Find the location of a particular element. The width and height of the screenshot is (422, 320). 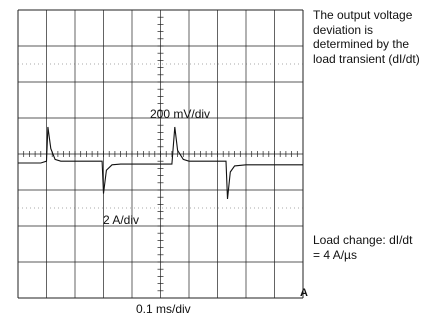

current-scale-label: 2 A/div is located at coordinates (121, 220).